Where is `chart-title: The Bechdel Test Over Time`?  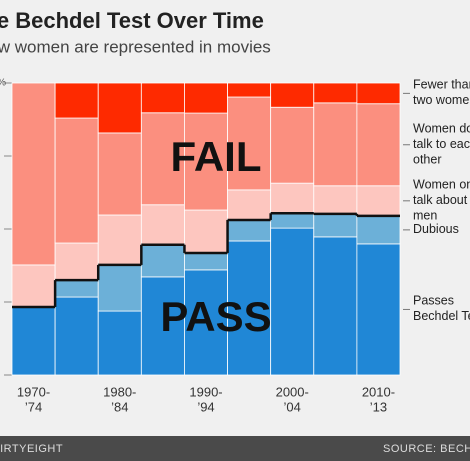 chart-title: The Bechdel Test Over Time is located at coordinates (132, 20).